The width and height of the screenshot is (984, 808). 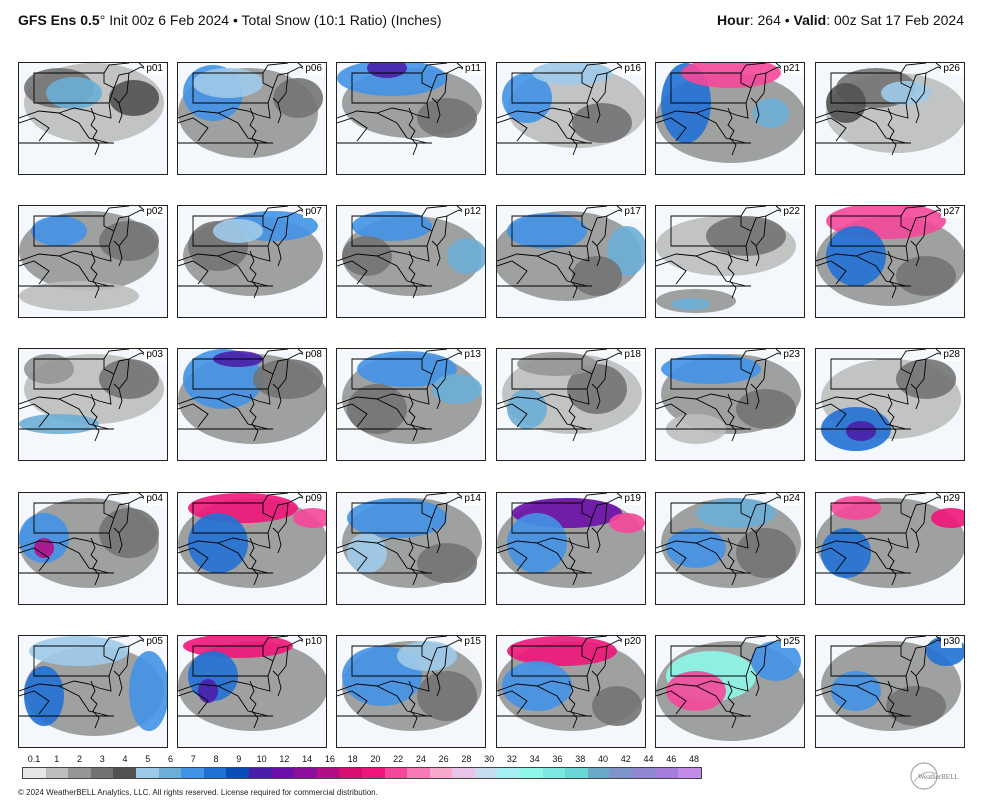 I want to click on member-label: p13, so click(x=472, y=355).